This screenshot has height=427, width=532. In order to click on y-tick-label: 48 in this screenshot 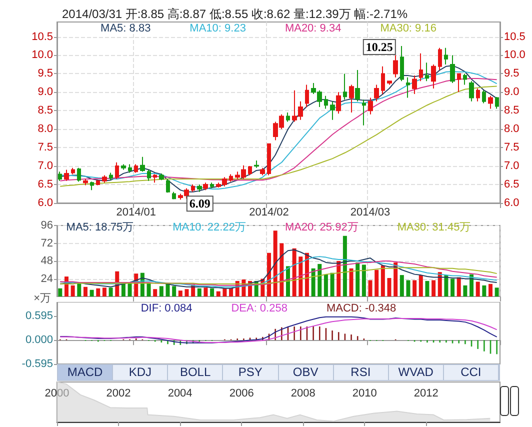, I will do `click(46, 261)`.